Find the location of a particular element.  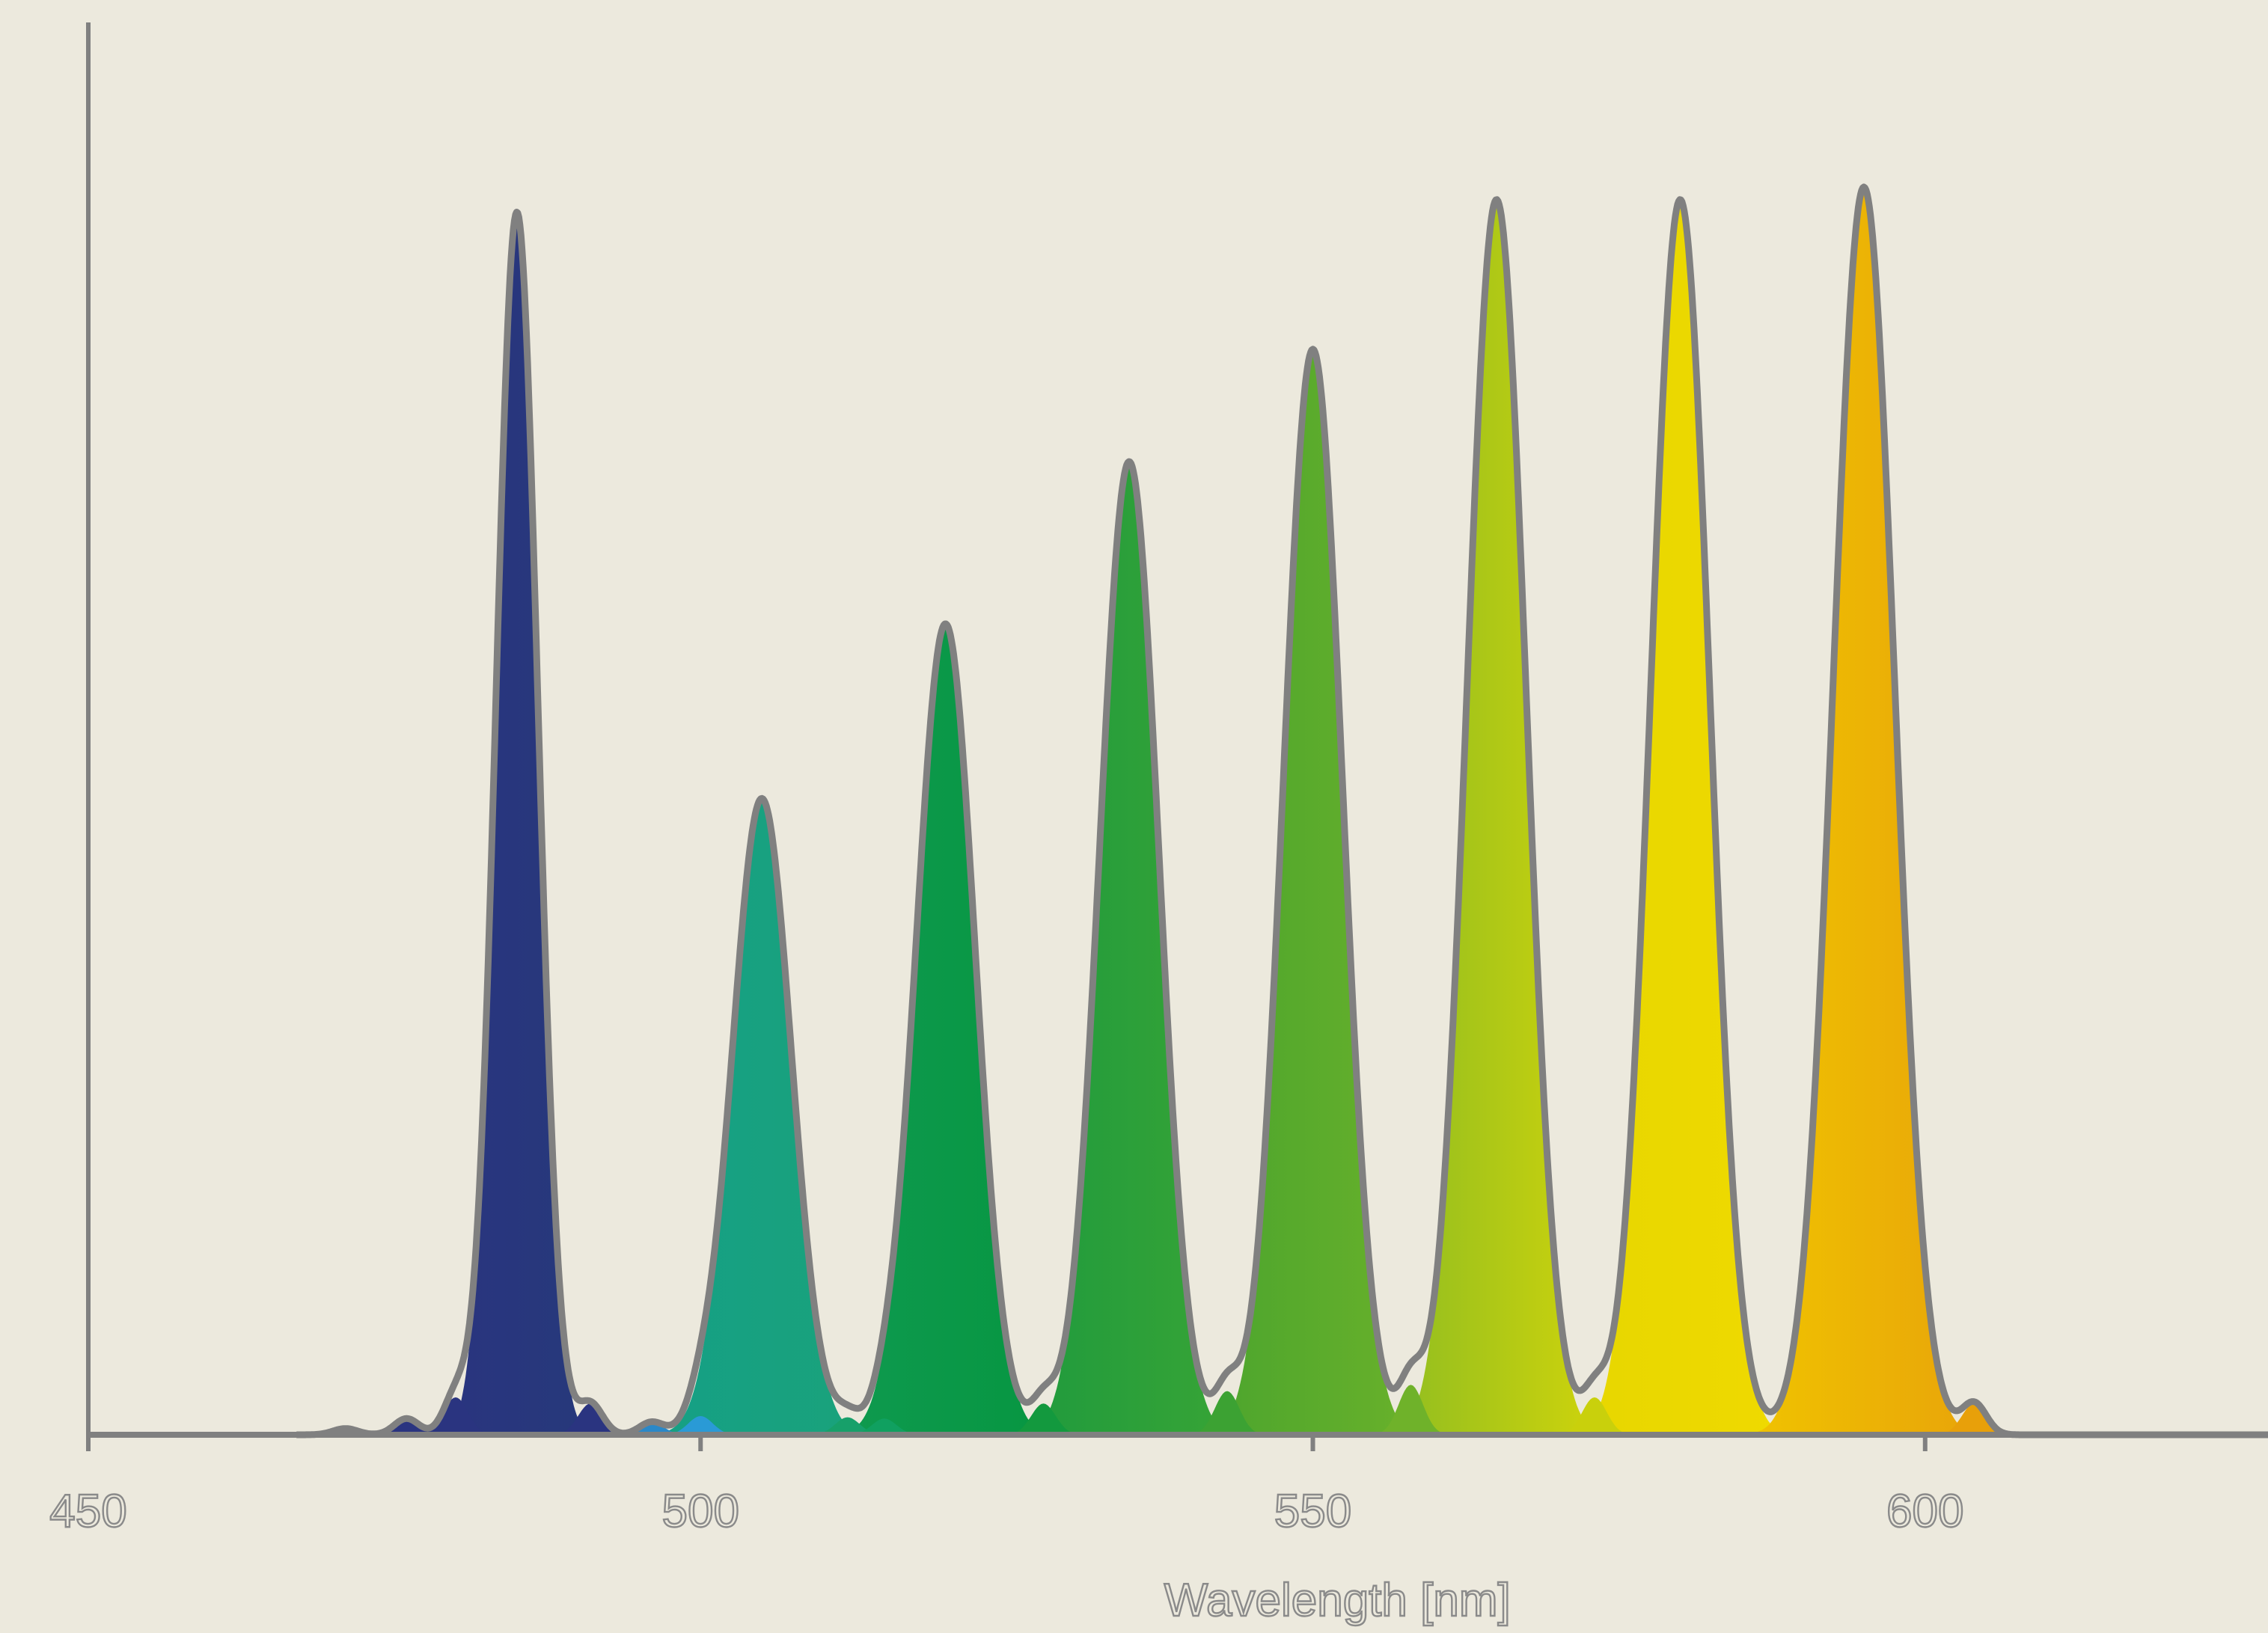

peak-580nm is located at coordinates (1680, 817).